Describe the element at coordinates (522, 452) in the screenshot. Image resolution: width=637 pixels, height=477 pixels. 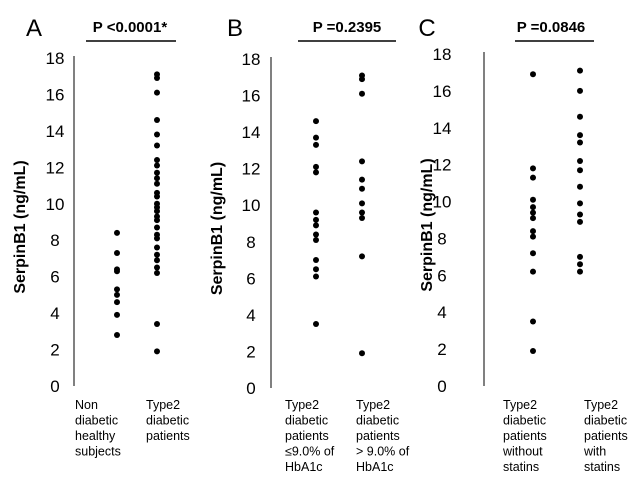
I see `category-label-line: without` at that location.